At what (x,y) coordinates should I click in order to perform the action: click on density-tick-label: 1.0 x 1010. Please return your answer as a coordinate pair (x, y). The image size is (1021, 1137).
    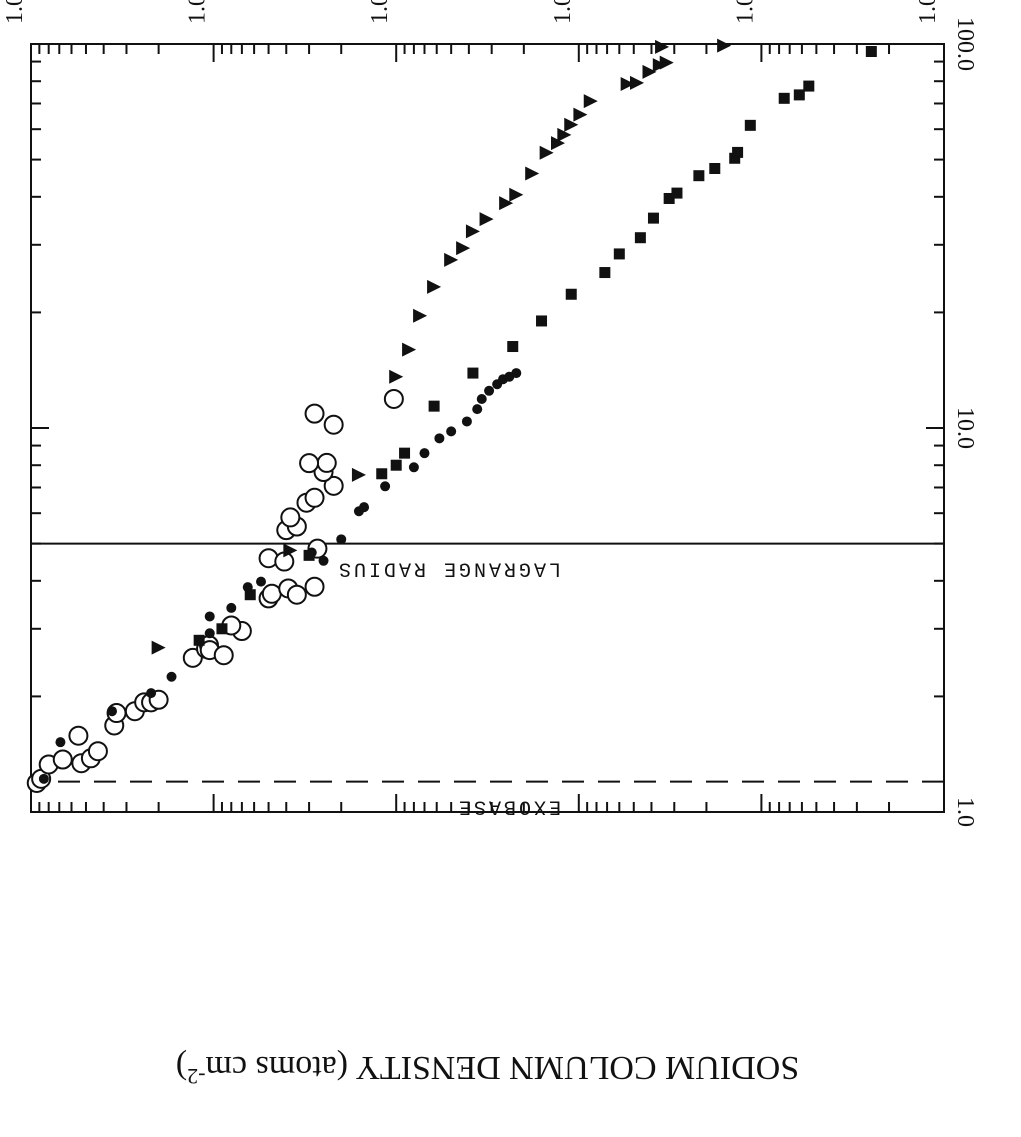
    Looking at the image, I should click on (378, 12).